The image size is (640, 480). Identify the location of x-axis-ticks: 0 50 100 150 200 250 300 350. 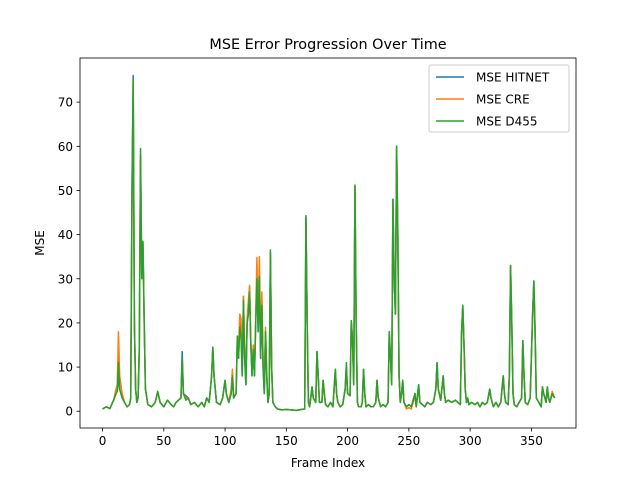
(321, 438).